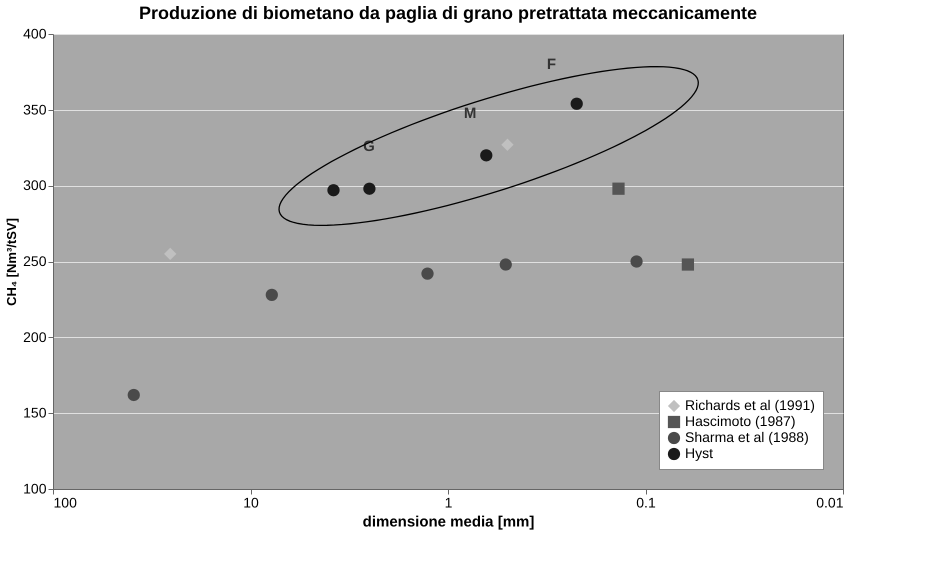 This screenshot has height=579, width=940. Describe the element at coordinates (35, 488) in the screenshot. I see `y-tick-label: 100` at that location.